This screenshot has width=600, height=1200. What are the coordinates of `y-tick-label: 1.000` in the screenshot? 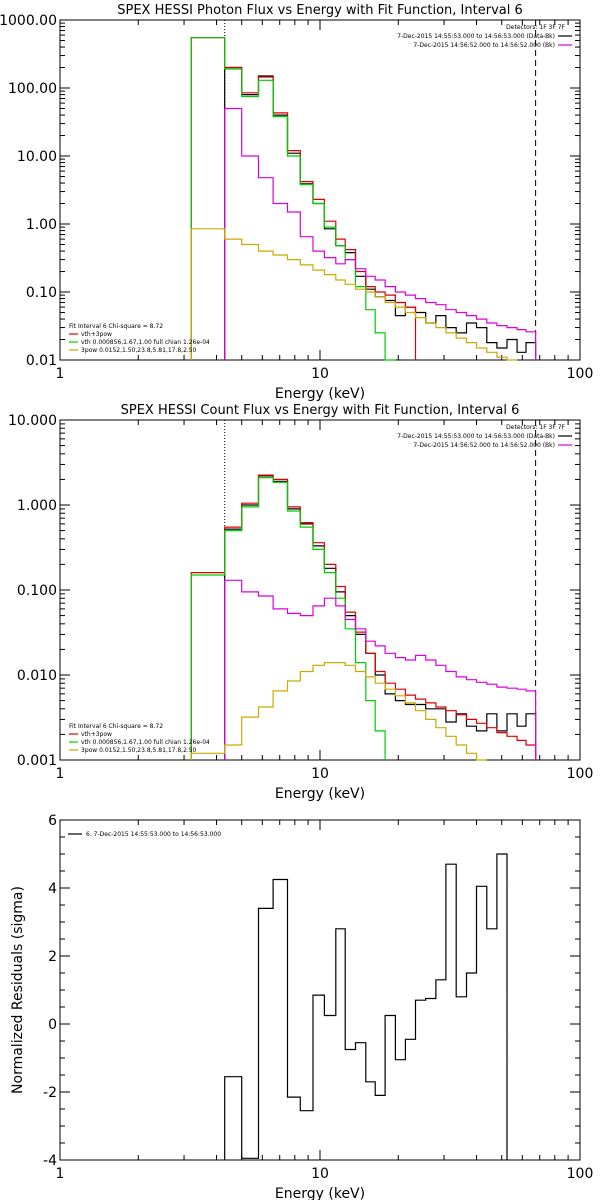 It's located at (37, 506).